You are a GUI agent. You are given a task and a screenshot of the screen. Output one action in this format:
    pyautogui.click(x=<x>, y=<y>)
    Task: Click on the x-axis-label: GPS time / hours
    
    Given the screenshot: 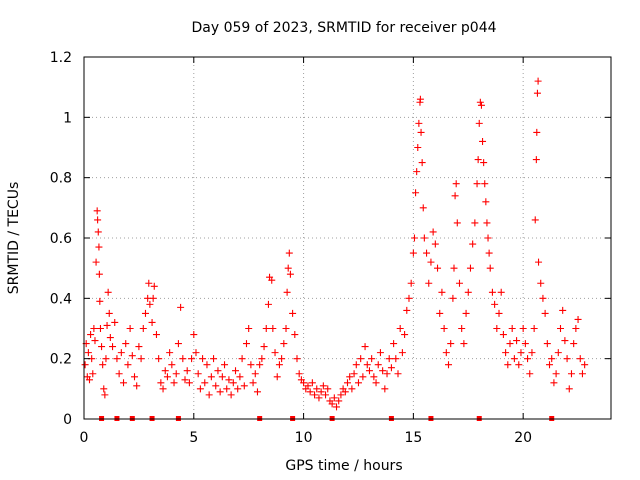 What is the action you would take?
    pyautogui.click(x=343, y=466)
    